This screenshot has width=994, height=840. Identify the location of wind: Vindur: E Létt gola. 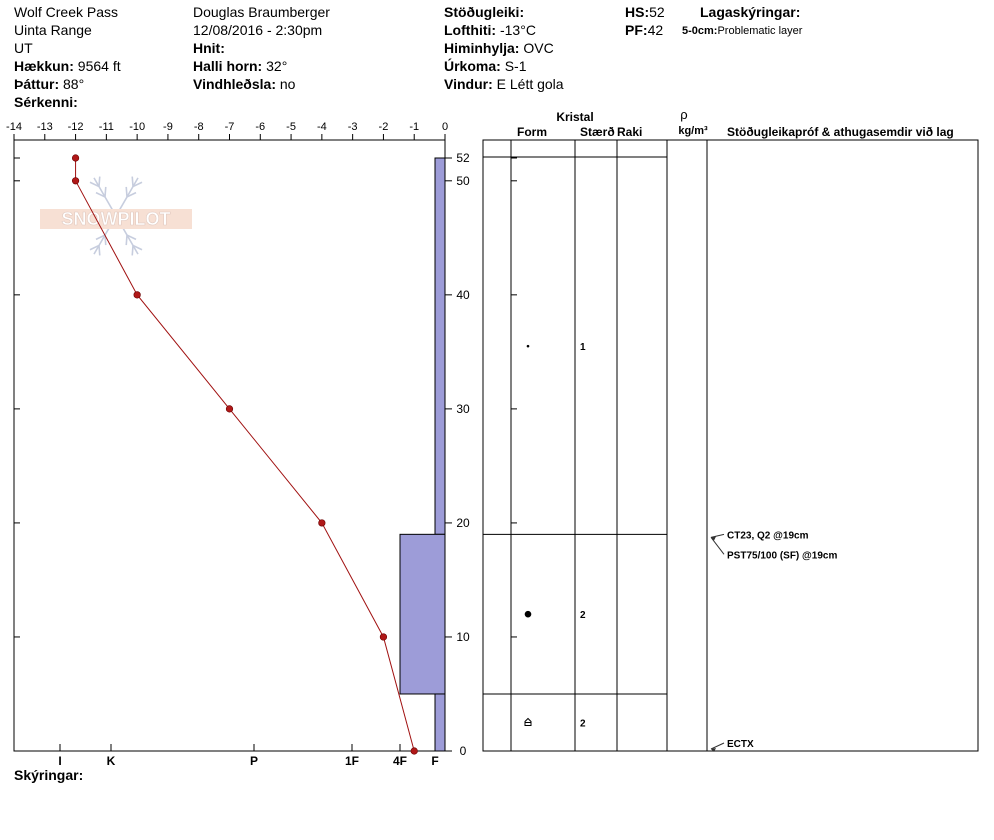
(504, 84).